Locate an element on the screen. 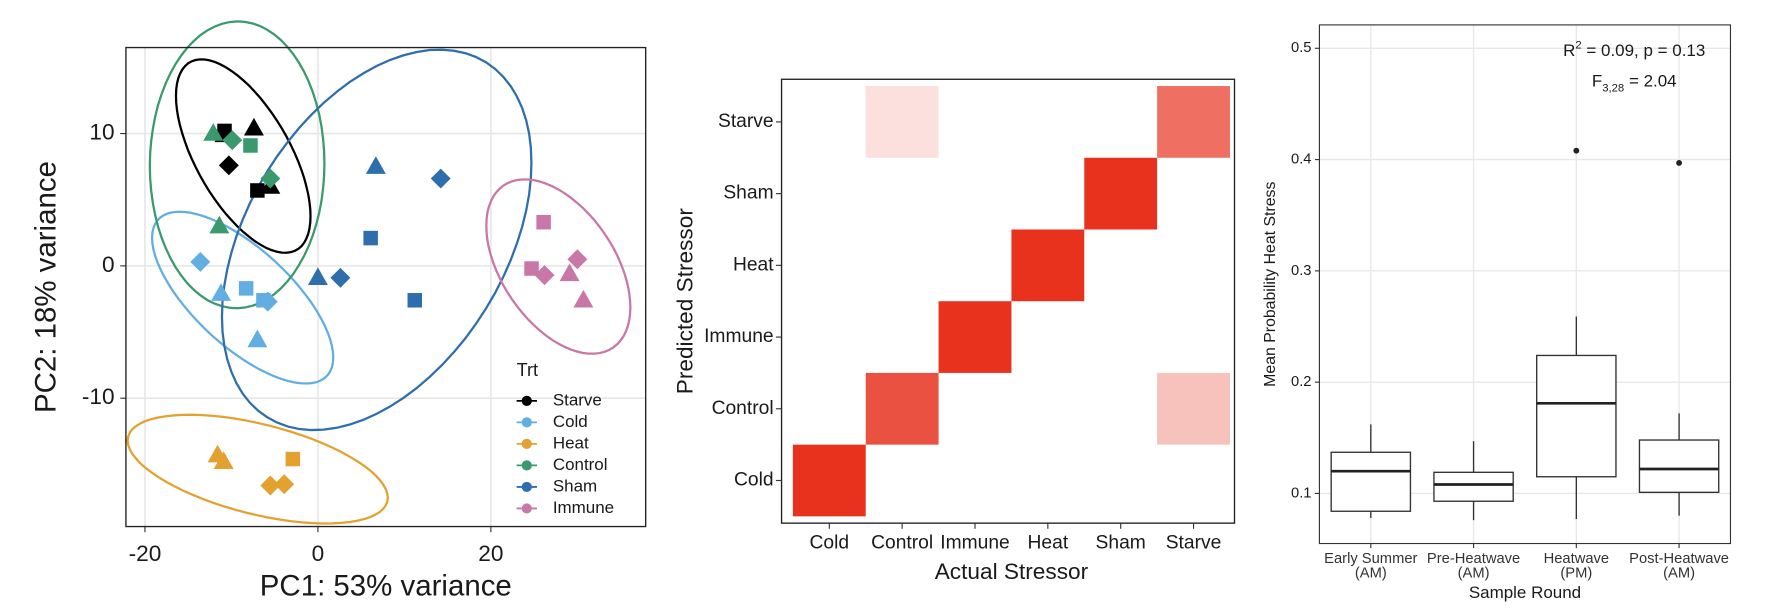 The width and height of the screenshot is (1776, 616). y-tick-label: Immune is located at coordinates (739, 336).